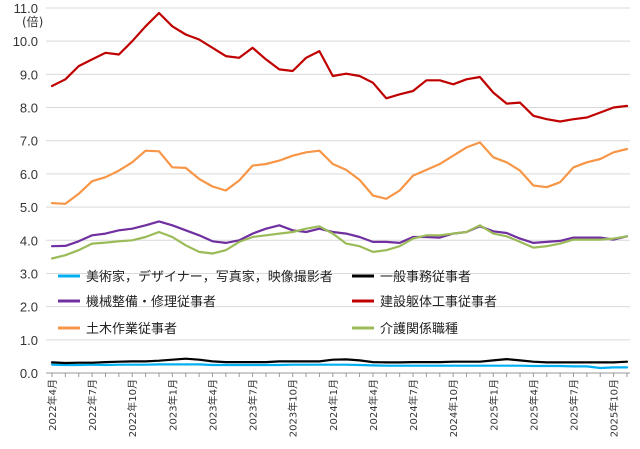 The image size is (640, 449). I want to click on legend-label: 美術家，デザイナー，写真家，映像撮影者, so click(209, 277).